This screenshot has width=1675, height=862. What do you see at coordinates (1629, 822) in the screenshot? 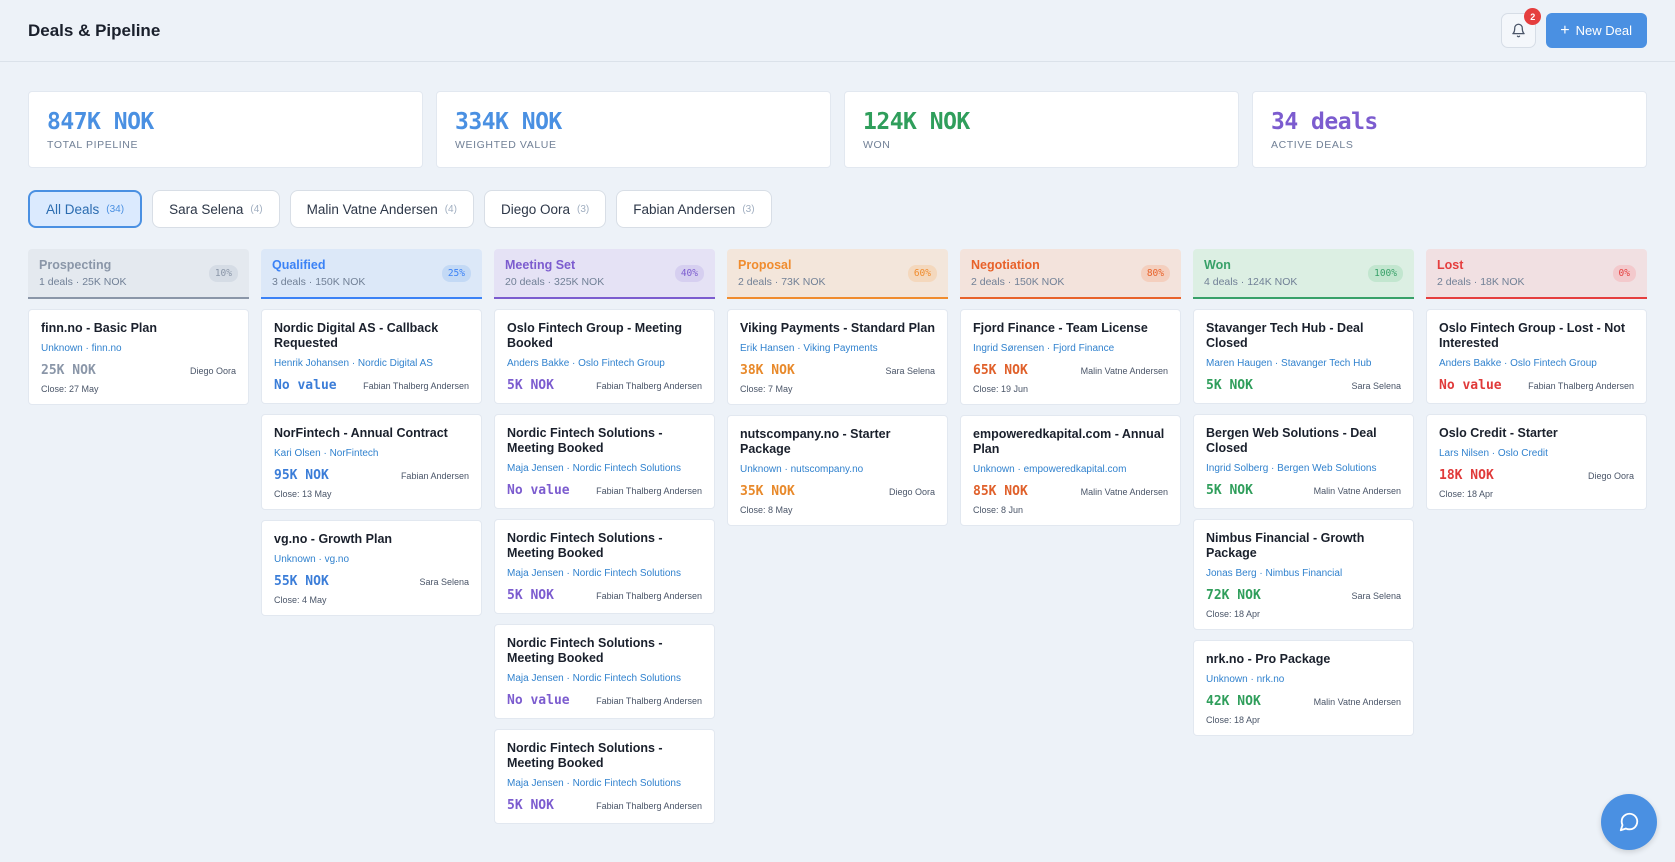
I see `chat-button` at bounding box center [1629, 822].